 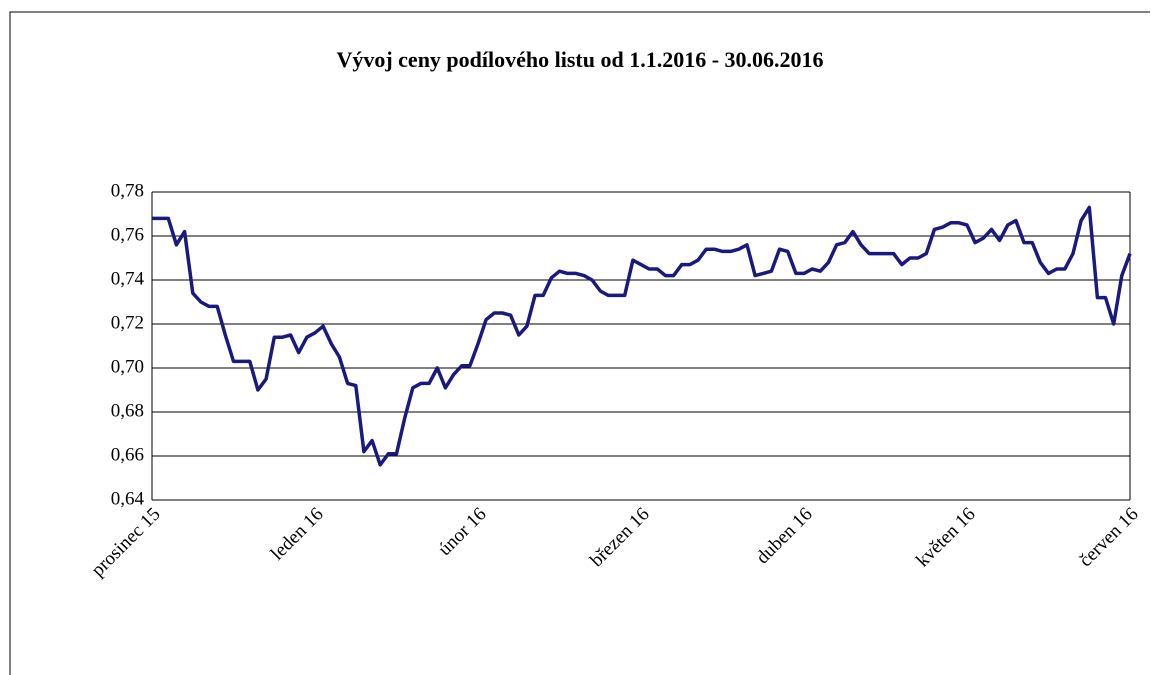 I want to click on y-tick-label: 0,66, so click(x=127, y=454).